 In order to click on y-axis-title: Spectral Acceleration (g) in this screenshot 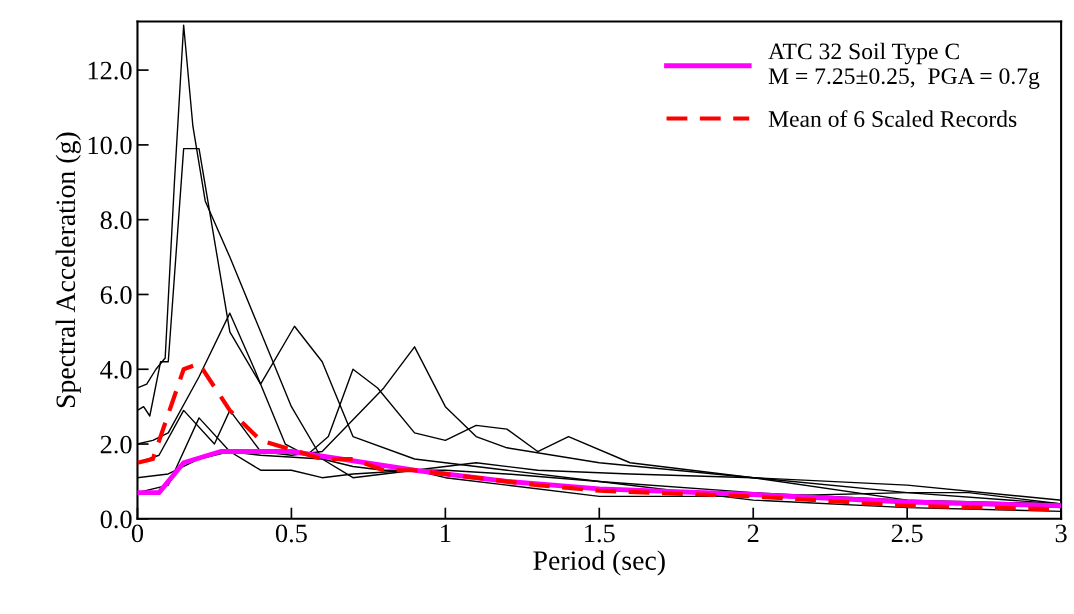, I will do `click(68, 270)`.